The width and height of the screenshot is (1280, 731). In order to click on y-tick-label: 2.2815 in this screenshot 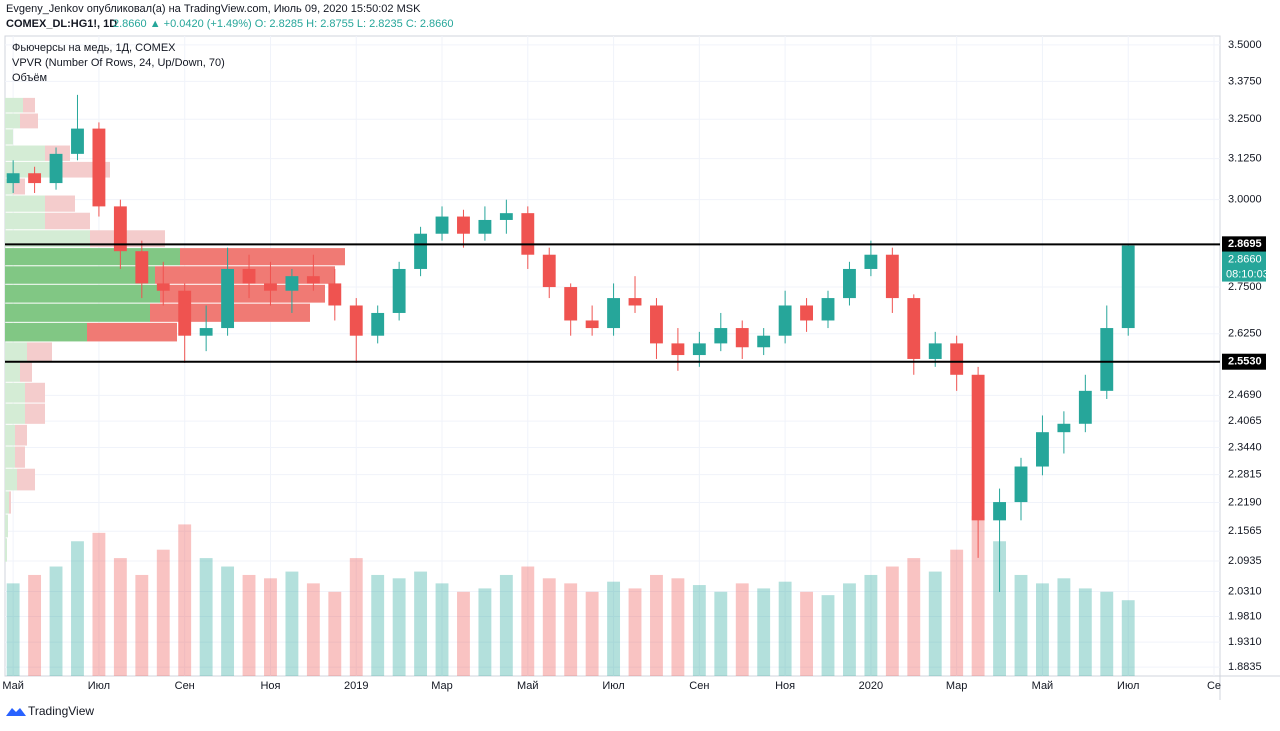, I will do `click(1245, 475)`.